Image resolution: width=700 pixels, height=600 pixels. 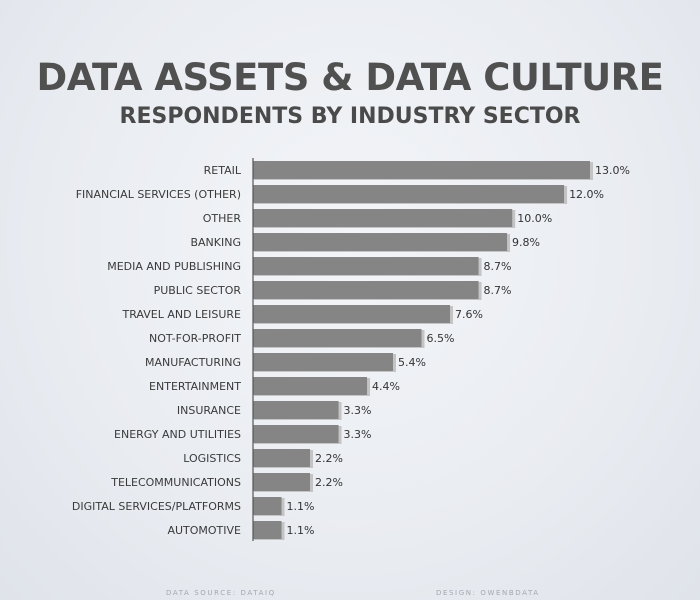 I want to click on category-label: ENTERTAINMENT, so click(x=195, y=386).